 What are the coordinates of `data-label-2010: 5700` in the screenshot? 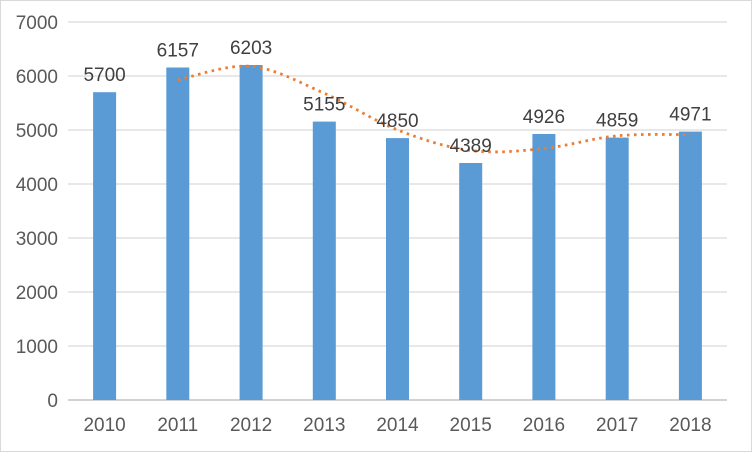 It's located at (104, 75).